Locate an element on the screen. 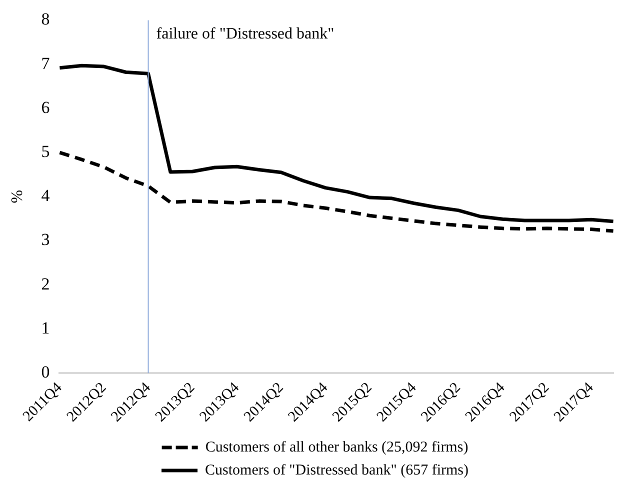 This screenshot has height=492, width=632. legend-label: Customers of all other banks (25,092 firms) is located at coordinates (336, 447).